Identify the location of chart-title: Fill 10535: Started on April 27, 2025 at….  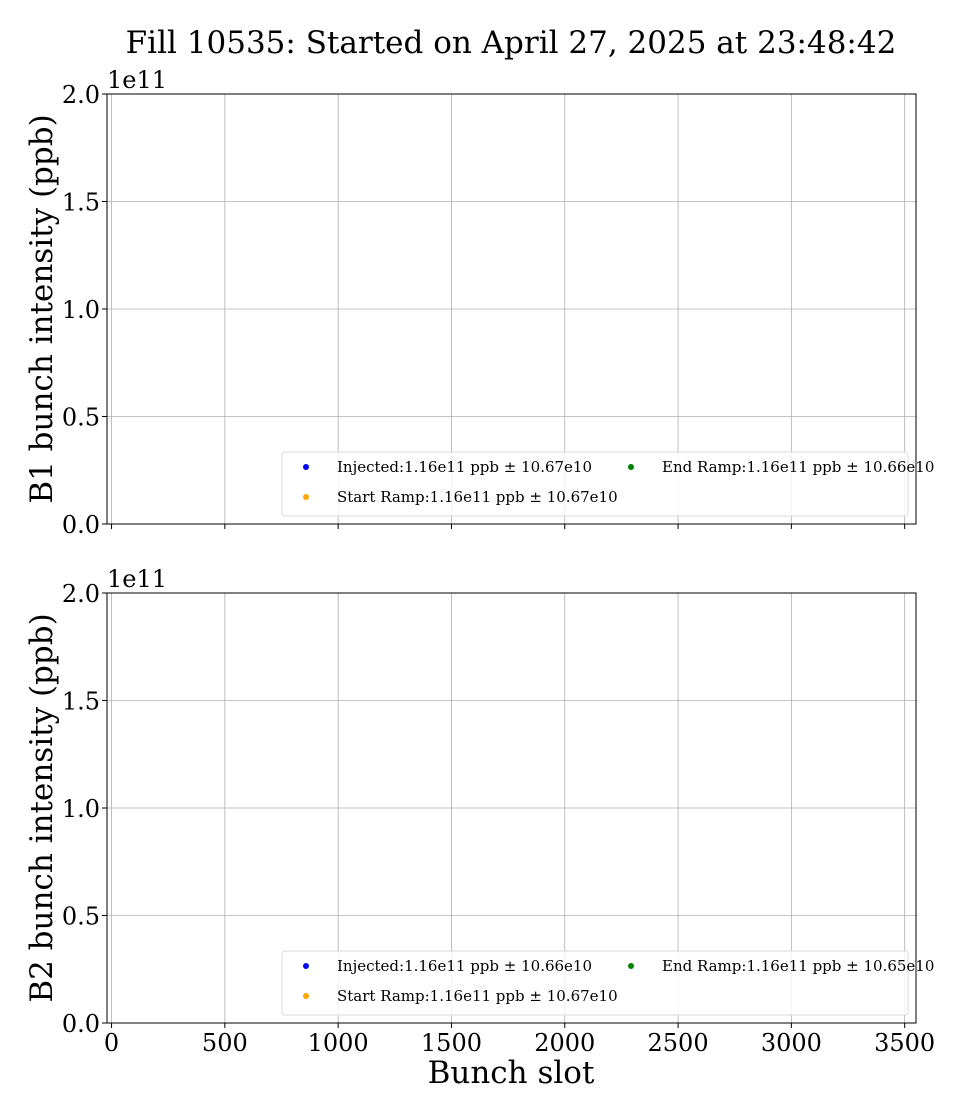
(511, 43).